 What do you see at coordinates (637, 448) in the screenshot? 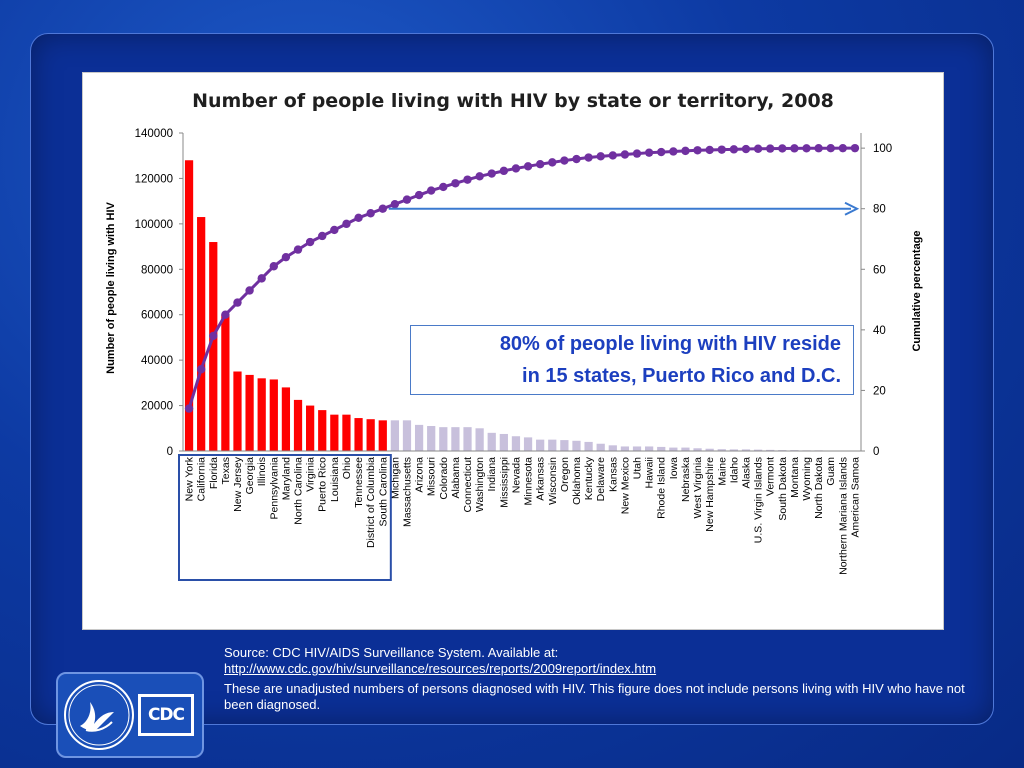
I see `bar-utah` at bounding box center [637, 448].